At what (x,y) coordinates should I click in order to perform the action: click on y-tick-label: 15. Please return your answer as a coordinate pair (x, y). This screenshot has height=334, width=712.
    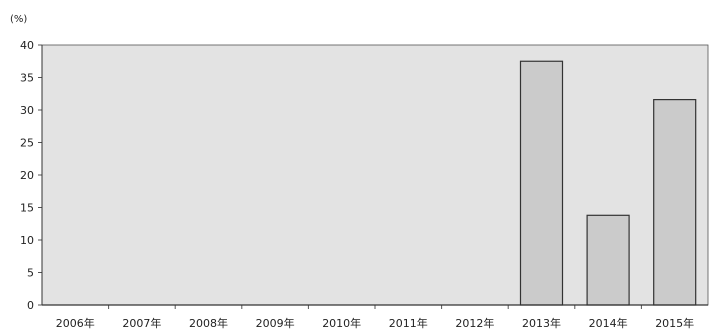
    Looking at the image, I should click on (27, 208).